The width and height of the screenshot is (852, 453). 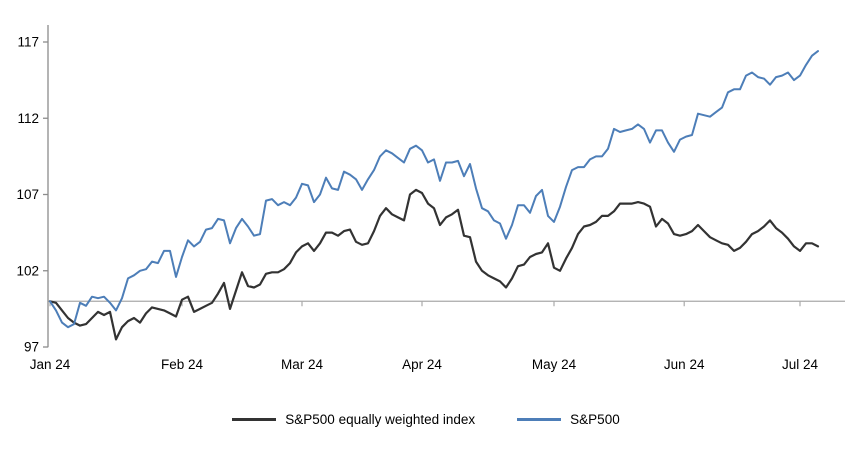 I want to click on x-tick-label: Jun 24, so click(x=684, y=364).